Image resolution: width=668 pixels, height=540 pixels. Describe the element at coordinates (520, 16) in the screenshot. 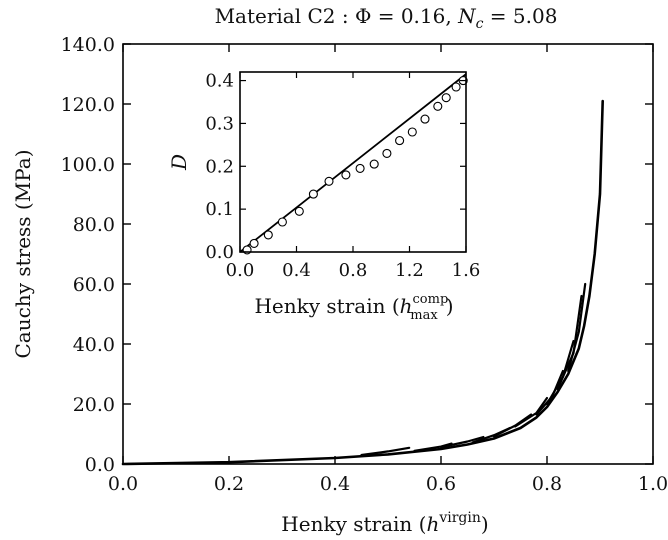

I see `chart-title-n-value: = 5.08` at that location.